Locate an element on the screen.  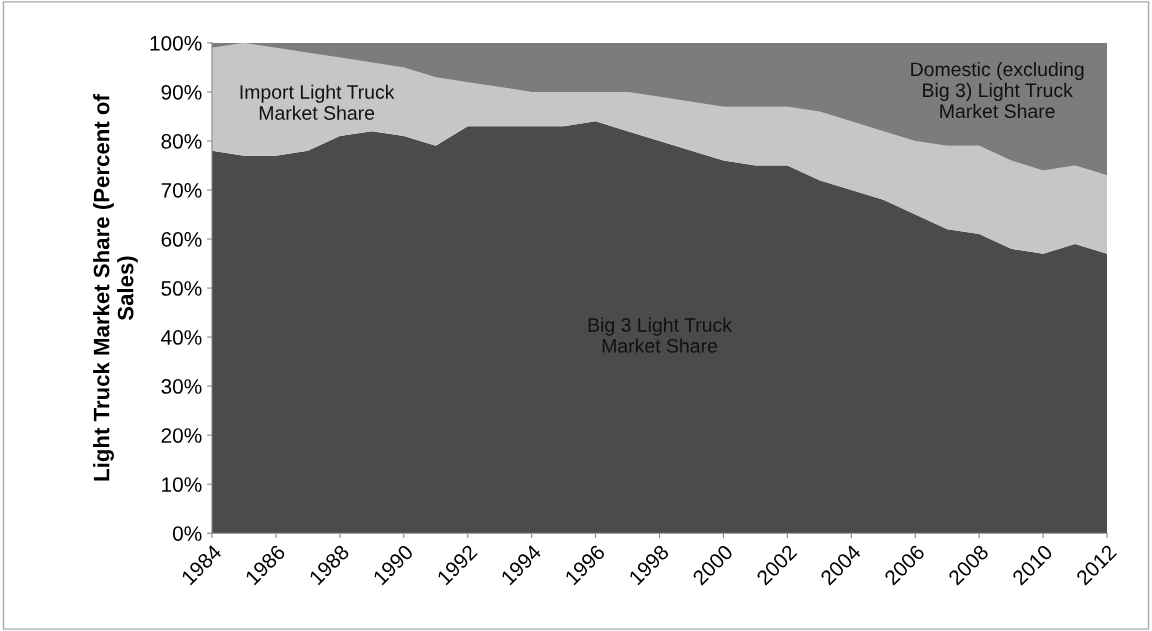
y-tick-label: 50% is located at coordinates (181, 288).